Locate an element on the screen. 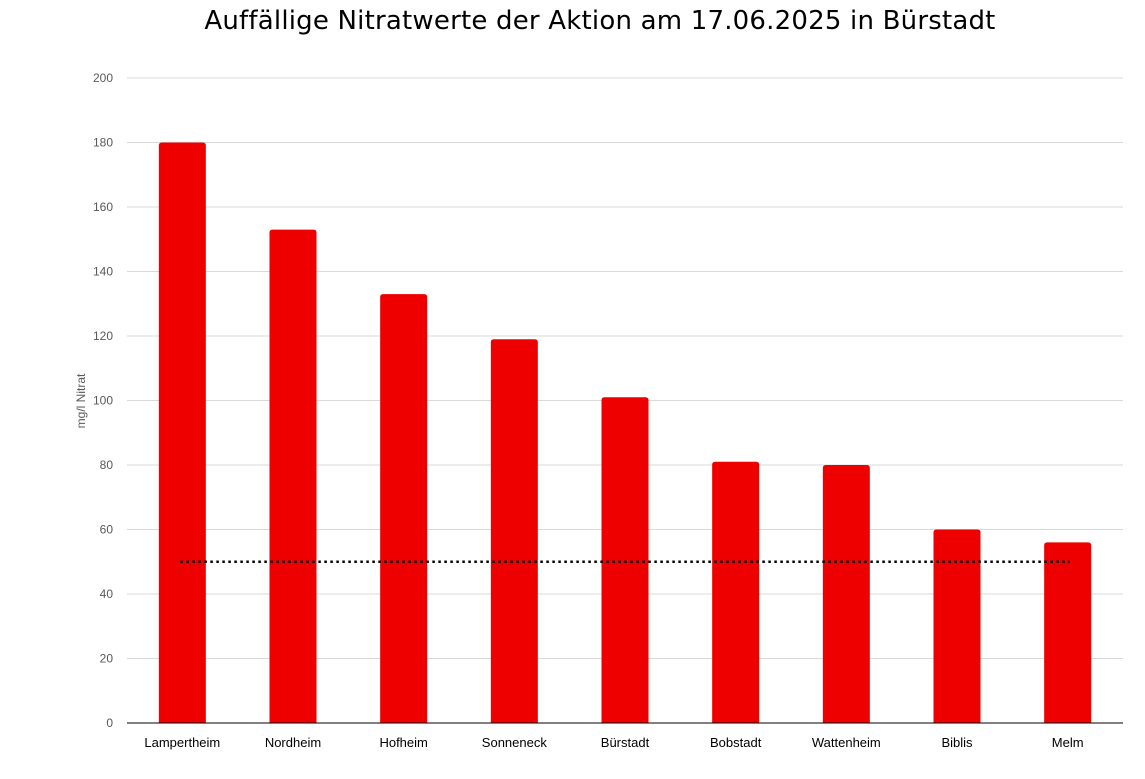  bar-nordheim is located at coordinates (293, 476).